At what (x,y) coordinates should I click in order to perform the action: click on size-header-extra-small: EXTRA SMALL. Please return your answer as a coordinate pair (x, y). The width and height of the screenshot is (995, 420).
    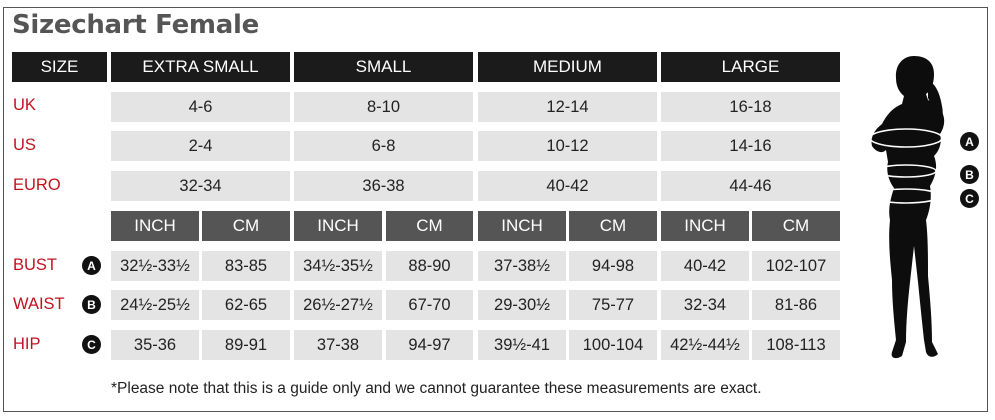
    Looking at the image, I should click on (200, 67).